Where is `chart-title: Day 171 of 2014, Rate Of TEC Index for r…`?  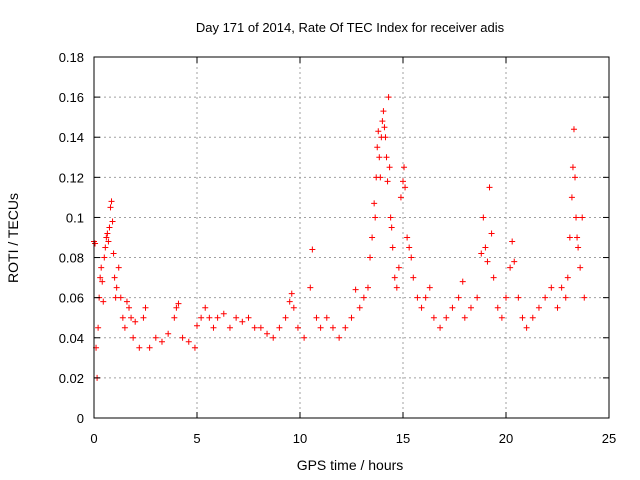 chart-title: Day 171 of 2014, Rate Of TEC Index for r… is located at coordinates (350, 27).